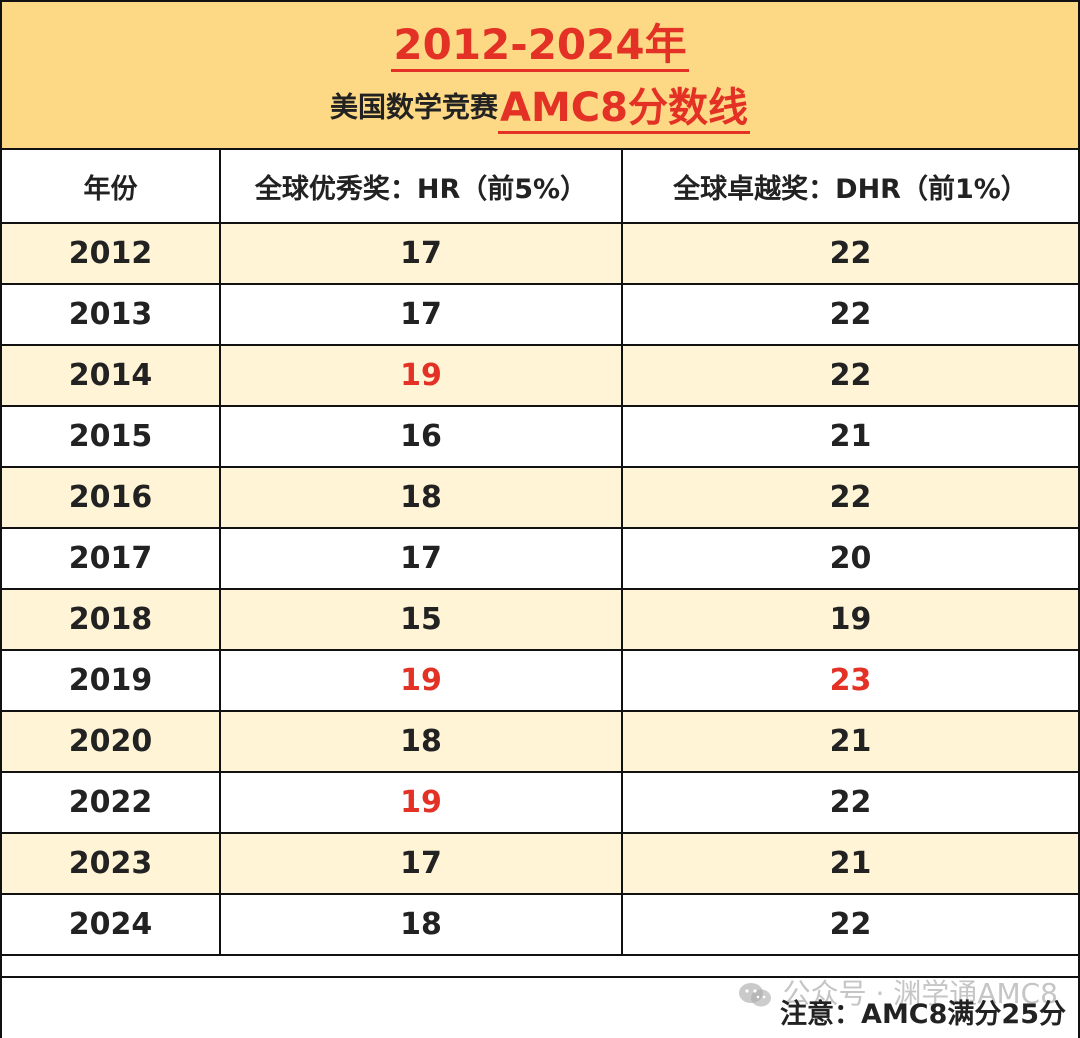 This screenshot has width=1080, height=1038. I want to click on year-cell: 2014, so click(111, 375).